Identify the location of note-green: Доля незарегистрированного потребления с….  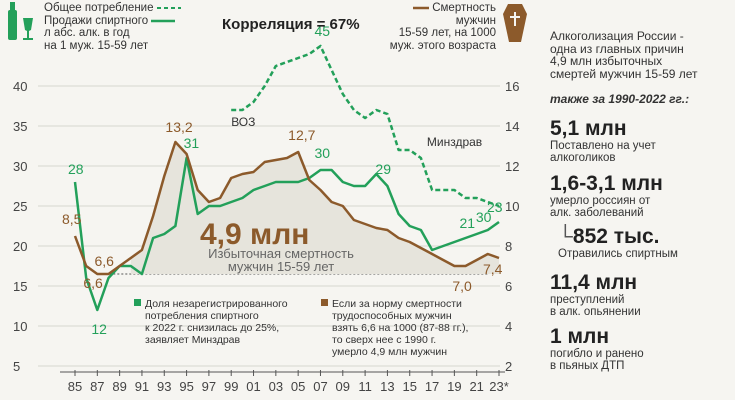
(211, 322).